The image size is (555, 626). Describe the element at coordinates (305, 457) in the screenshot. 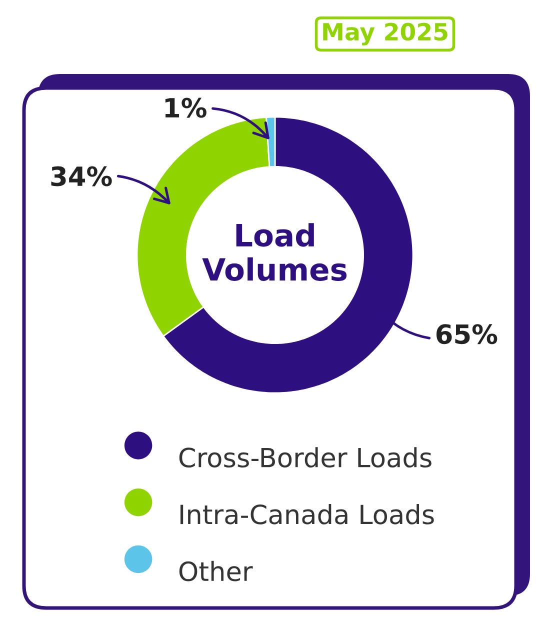

I see `legend-label: Cross-Border Loads` at that location.